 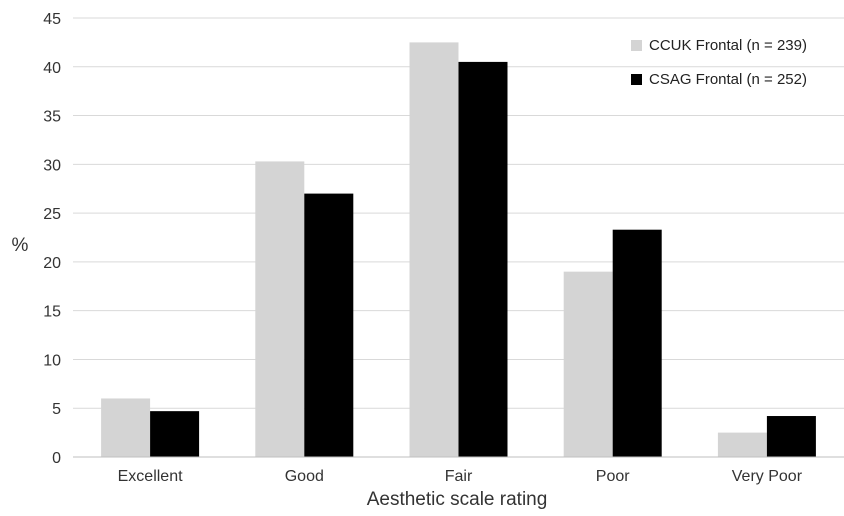 I want to click on bar-ccuk-good, so click(x=280, y=309).